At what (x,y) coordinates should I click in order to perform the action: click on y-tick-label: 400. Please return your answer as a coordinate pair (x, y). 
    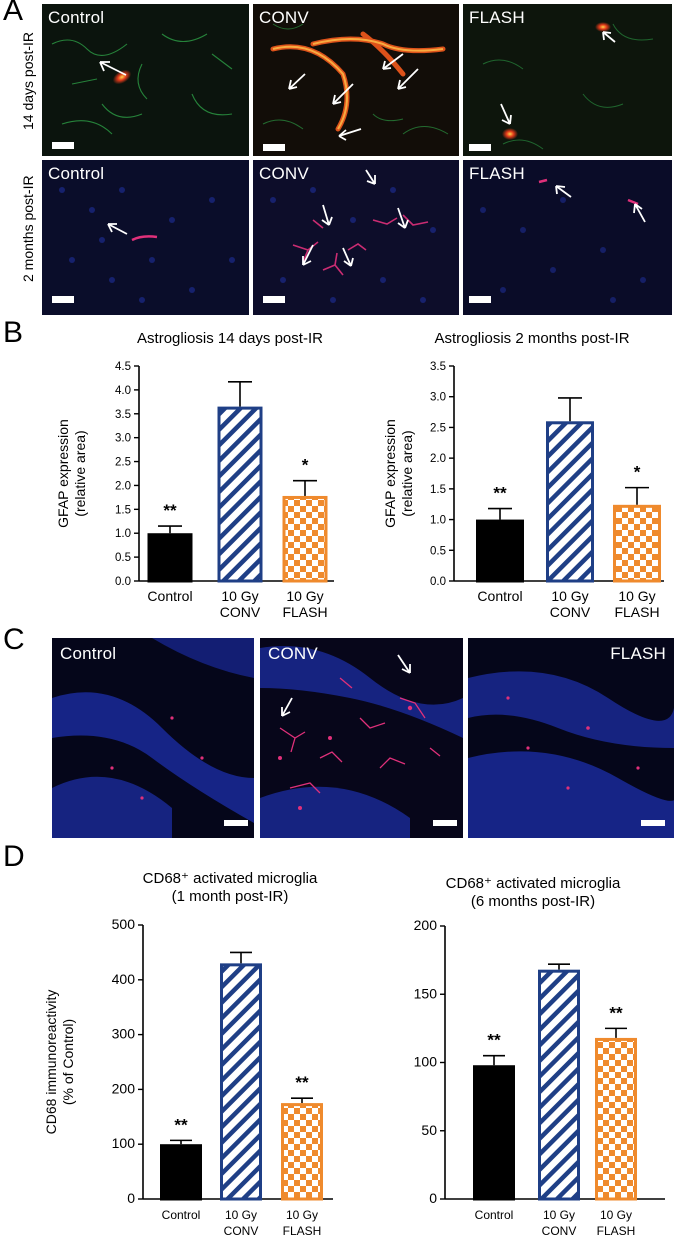
    Looking at the image, I should click on (124, 979).